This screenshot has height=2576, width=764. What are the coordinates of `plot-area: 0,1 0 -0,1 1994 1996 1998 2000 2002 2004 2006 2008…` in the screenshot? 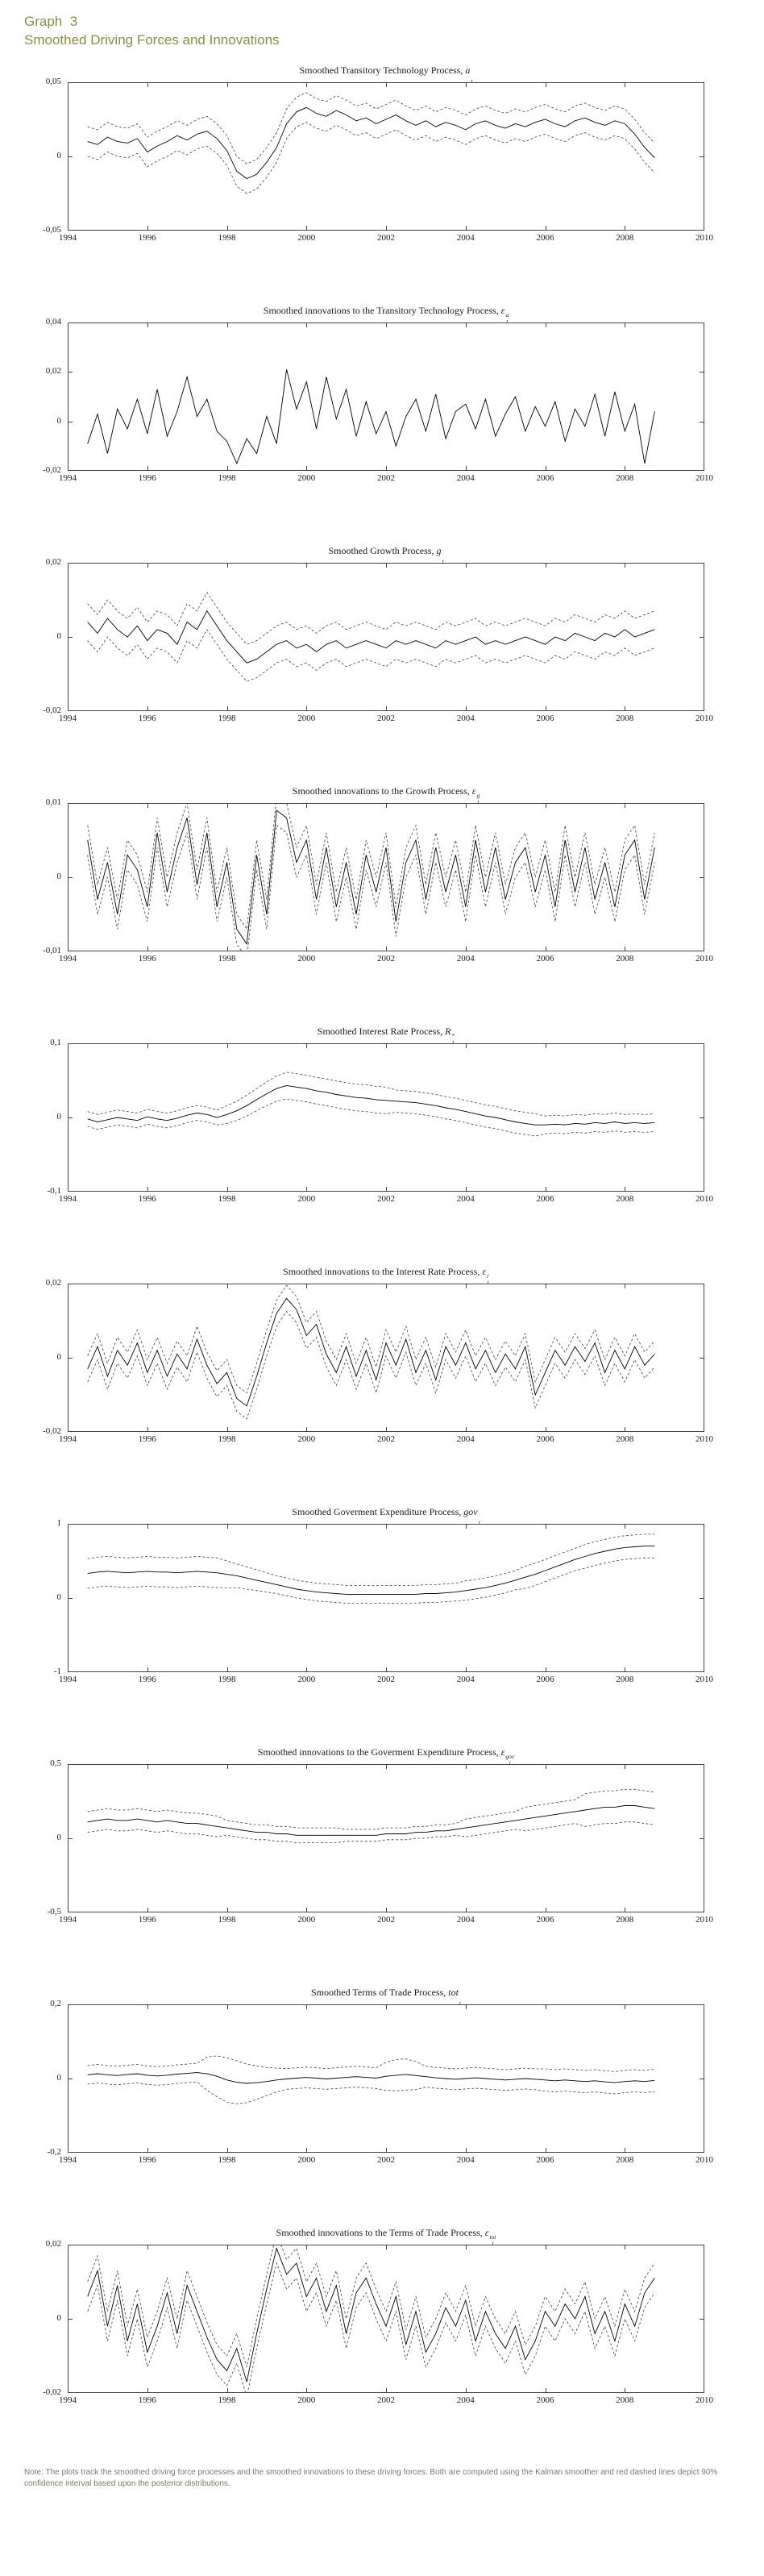 It's located at (382, 1122).